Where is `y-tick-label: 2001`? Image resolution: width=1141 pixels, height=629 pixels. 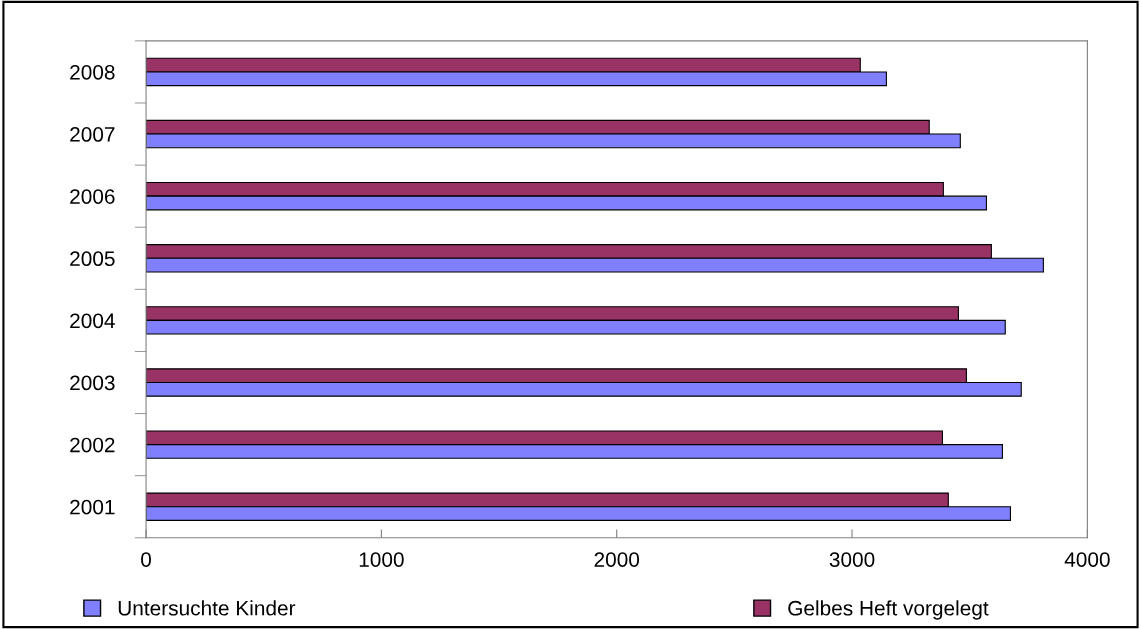 y-tick-label: 2001 is located at coordinates (92, 507).